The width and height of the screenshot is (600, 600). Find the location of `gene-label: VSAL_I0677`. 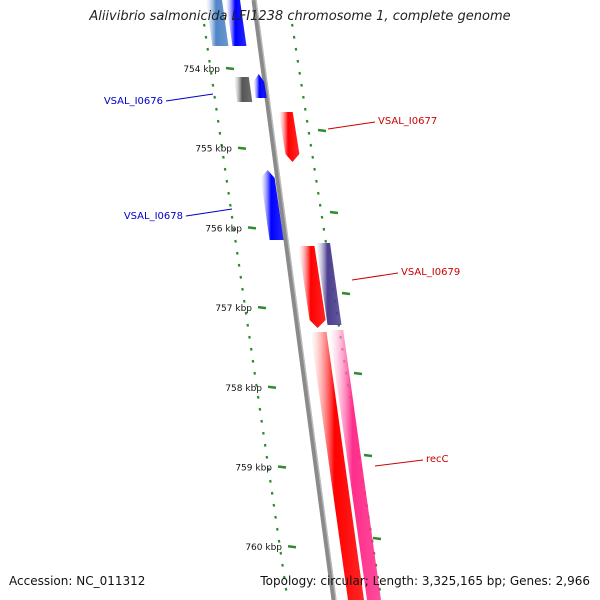

gene-label: VSAL_I0677 is located at coordinates (407, 121).